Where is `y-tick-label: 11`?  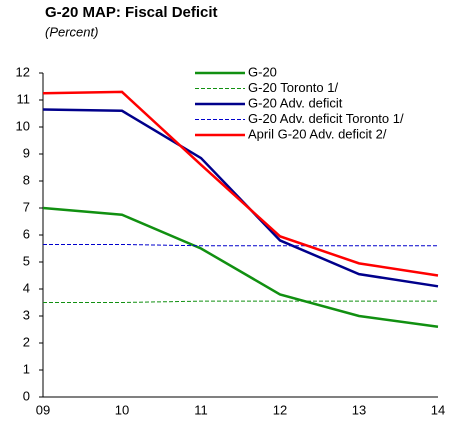 y-tick-label: 11 is located at coordinates (24, 98).